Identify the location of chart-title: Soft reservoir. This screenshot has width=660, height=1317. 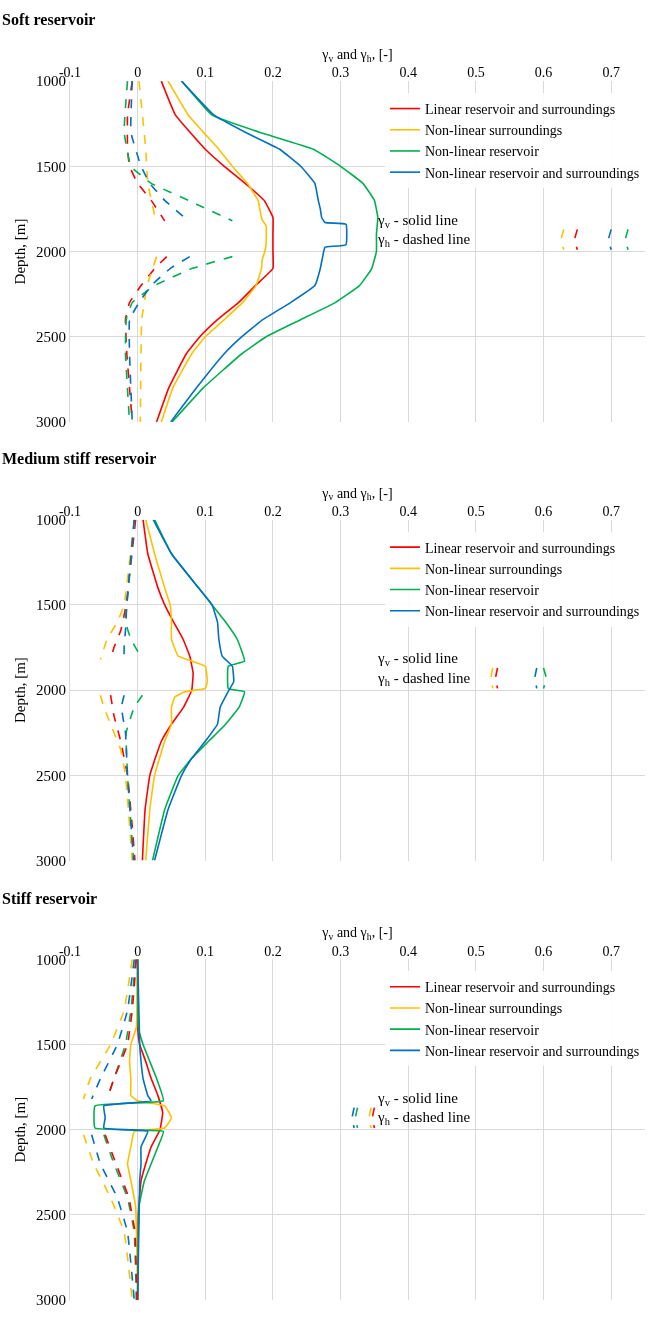
(49, 19).